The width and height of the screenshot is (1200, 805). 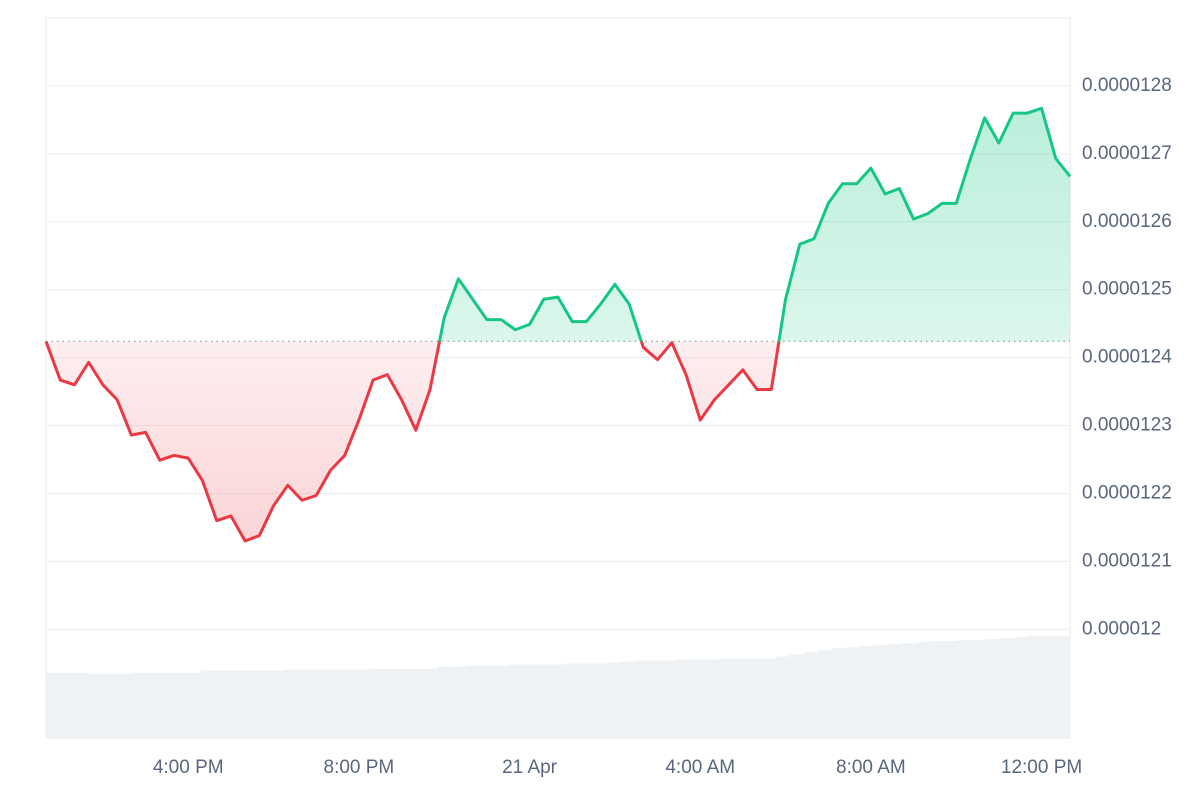 What do you see at coordinates (1041, 767) in the screenshot?
I see `x-tick-label: 12:00 PM` at bounding box center [1041, 767].